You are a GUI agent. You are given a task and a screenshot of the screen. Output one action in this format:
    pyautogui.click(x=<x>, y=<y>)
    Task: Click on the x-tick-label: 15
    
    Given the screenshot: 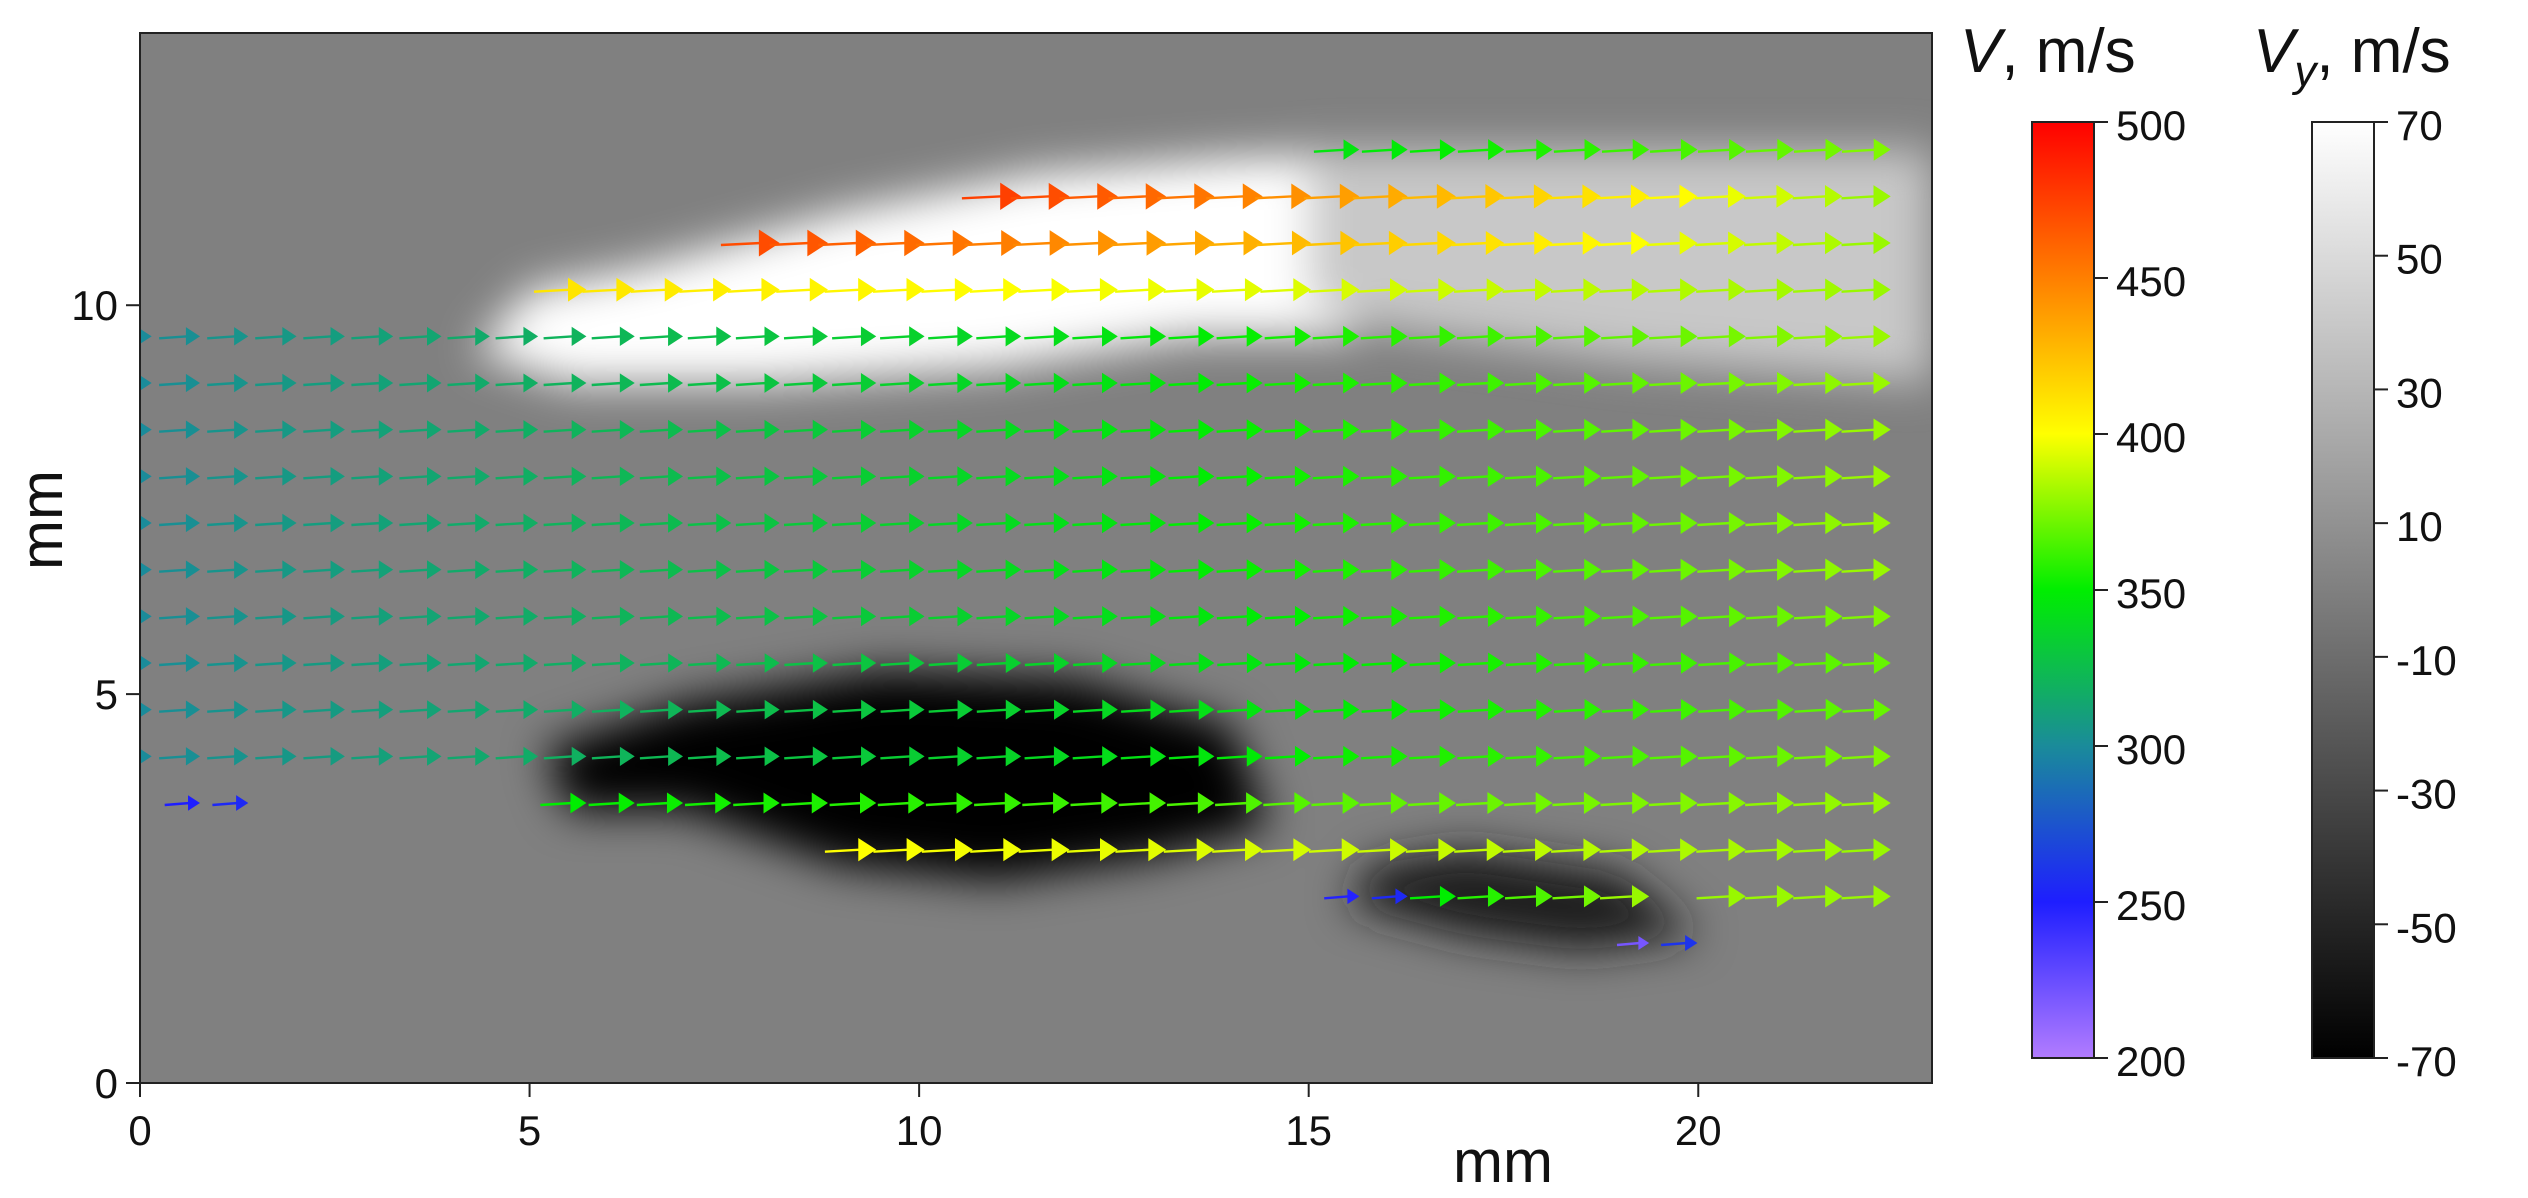 What is the action you would take?
    pyautogui.click(x=1308, y=1130)
    